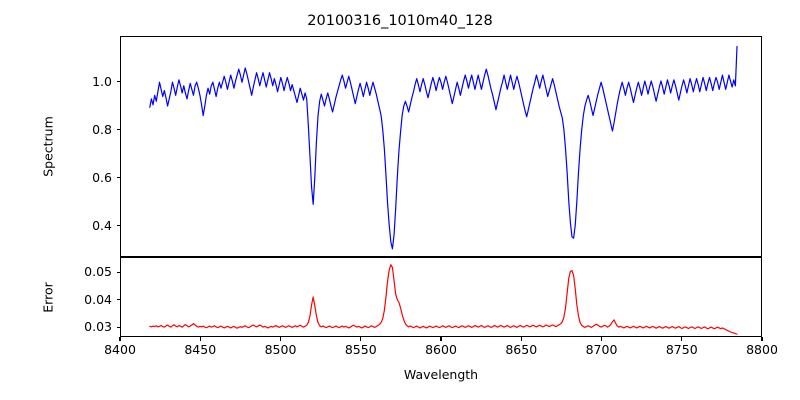 This screenshot has width=800, height=400. Describe the element at coordinates (102, 129) in the screenshot. I see `y-tick-label: 0.8` at that location.